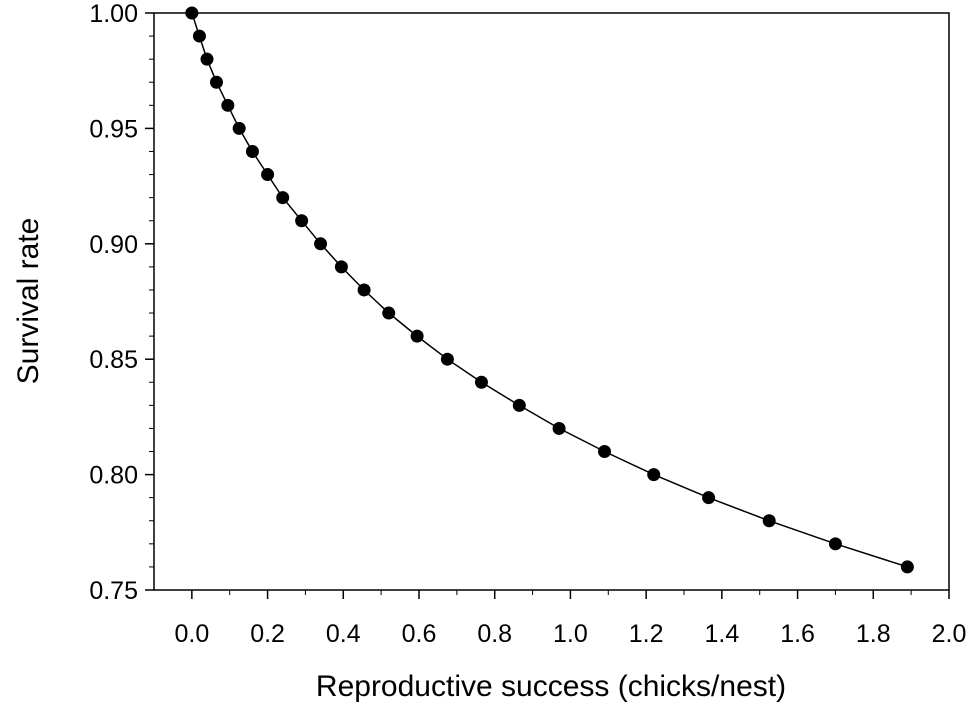 The height and width of the screenshot is (707, 973). What do you see at coordinates (113, 14) in the screenshot?
I see `y-tick-label: 1.00` at bounding box center [113, 14].